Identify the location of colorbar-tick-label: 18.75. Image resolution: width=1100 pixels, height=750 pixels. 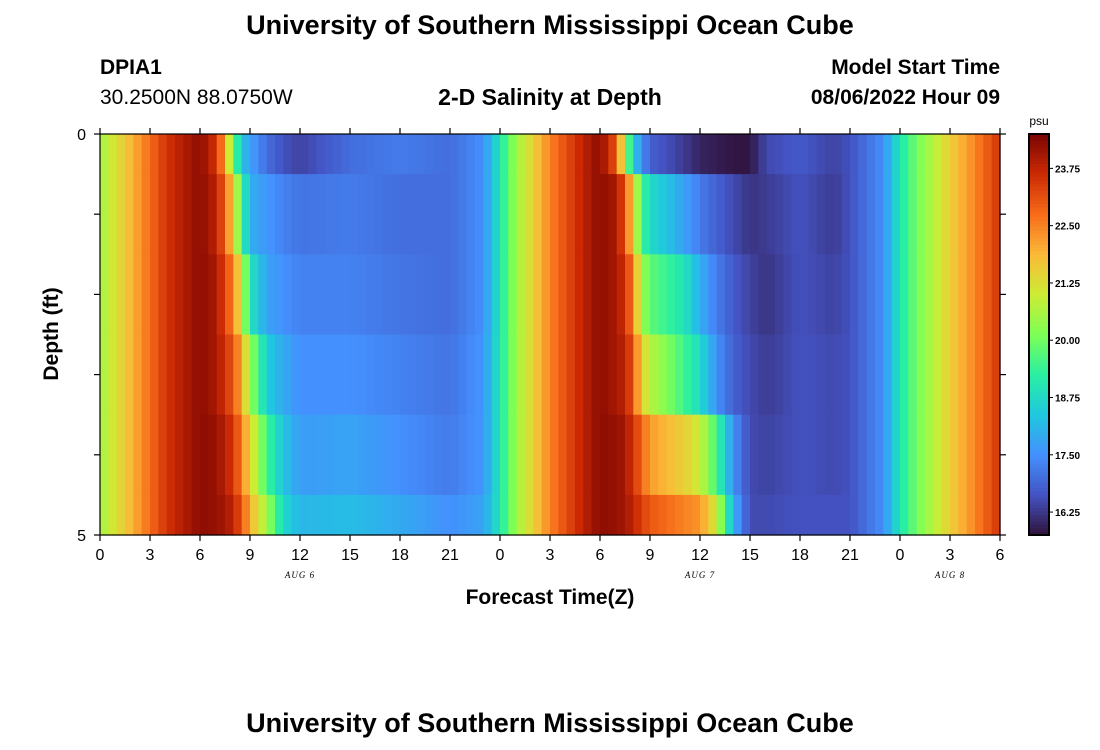
(1067, 399).